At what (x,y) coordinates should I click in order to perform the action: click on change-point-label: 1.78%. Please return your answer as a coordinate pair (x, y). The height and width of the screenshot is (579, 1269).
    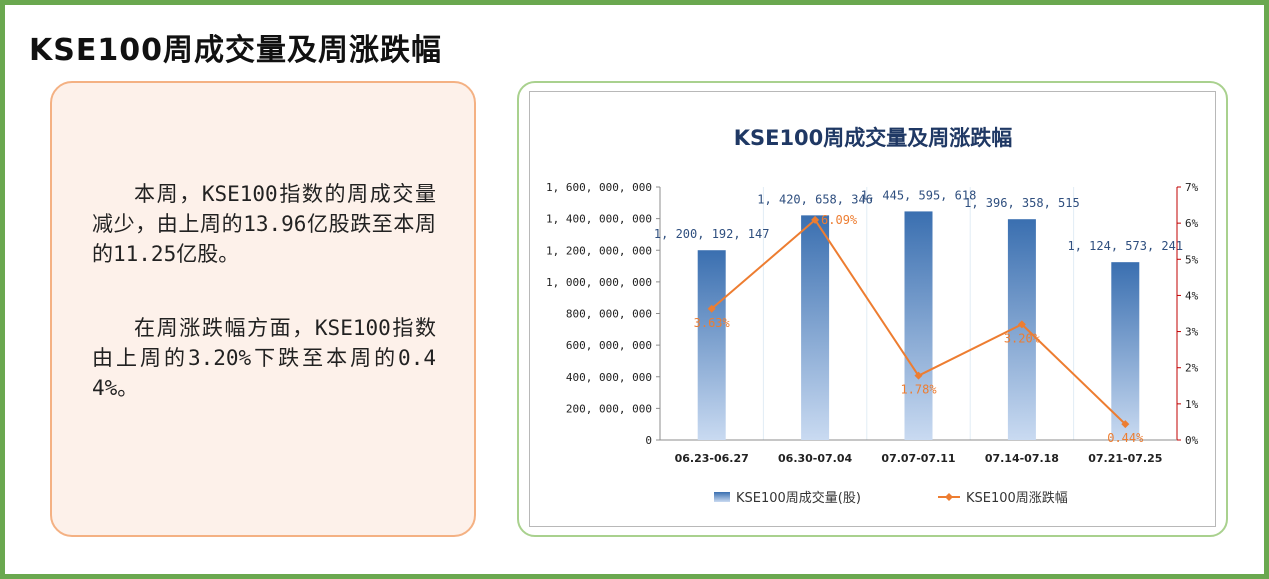
    Looking at the image, I should click on (918, 390).